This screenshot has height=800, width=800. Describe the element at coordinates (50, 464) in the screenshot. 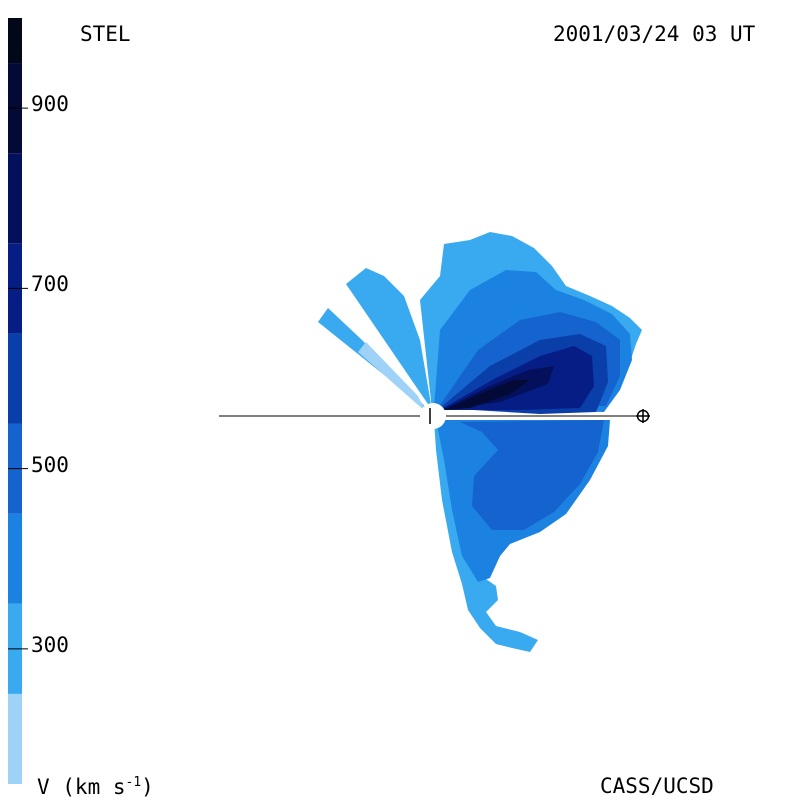

I see `colorbar-tick-label-500: 500` at that location.